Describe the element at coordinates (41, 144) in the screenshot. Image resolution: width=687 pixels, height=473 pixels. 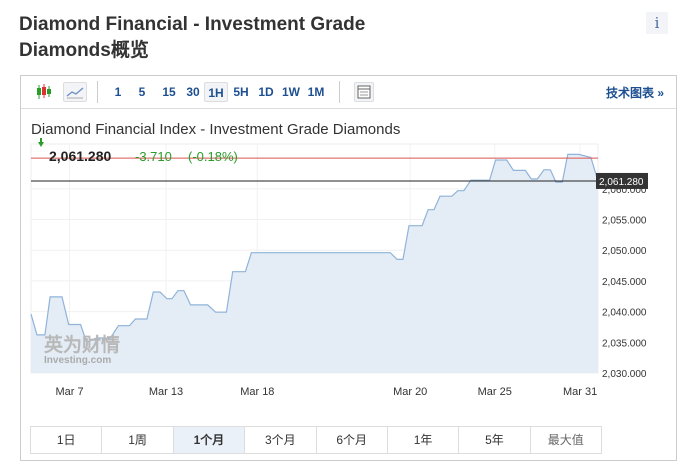
I see `down-arrow-icon` at that location.